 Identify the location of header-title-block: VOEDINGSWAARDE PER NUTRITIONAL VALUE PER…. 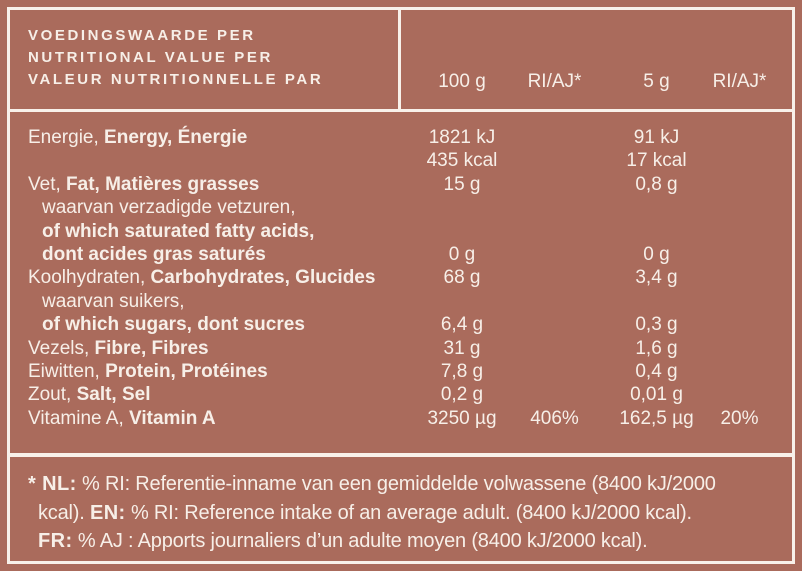
(204, 59).